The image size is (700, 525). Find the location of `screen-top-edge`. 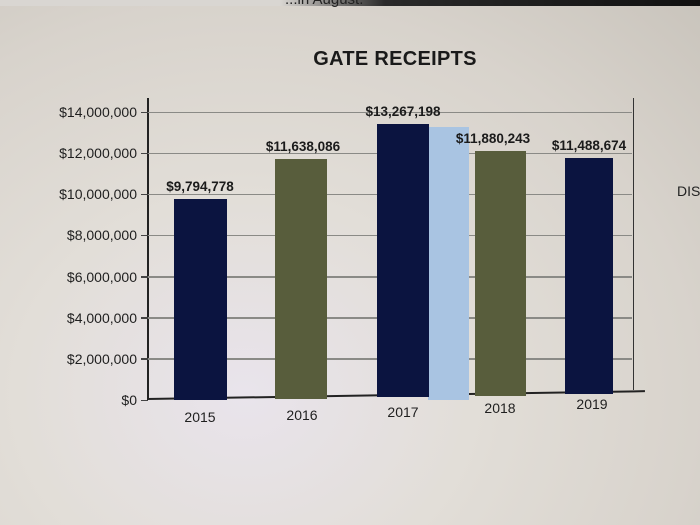

screen-top-edge is located at coordinates (350, 3).